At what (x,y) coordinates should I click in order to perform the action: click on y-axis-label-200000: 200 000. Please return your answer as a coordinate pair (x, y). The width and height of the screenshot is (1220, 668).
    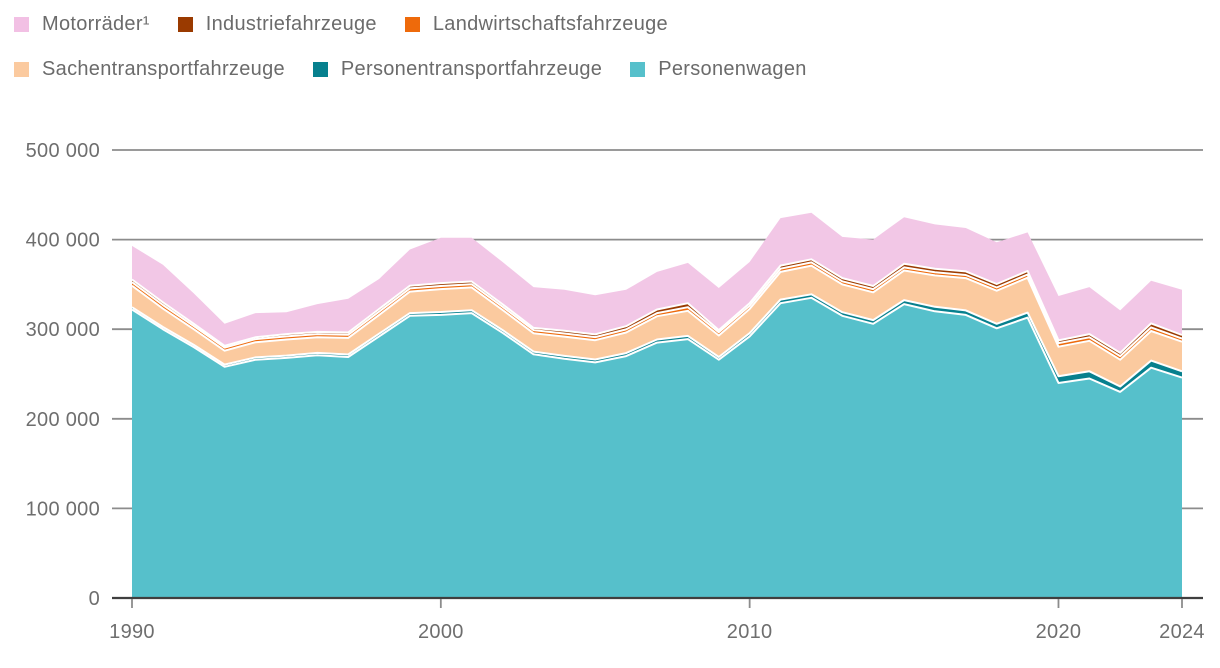
    Looking at the image, I should click on (63, 420).